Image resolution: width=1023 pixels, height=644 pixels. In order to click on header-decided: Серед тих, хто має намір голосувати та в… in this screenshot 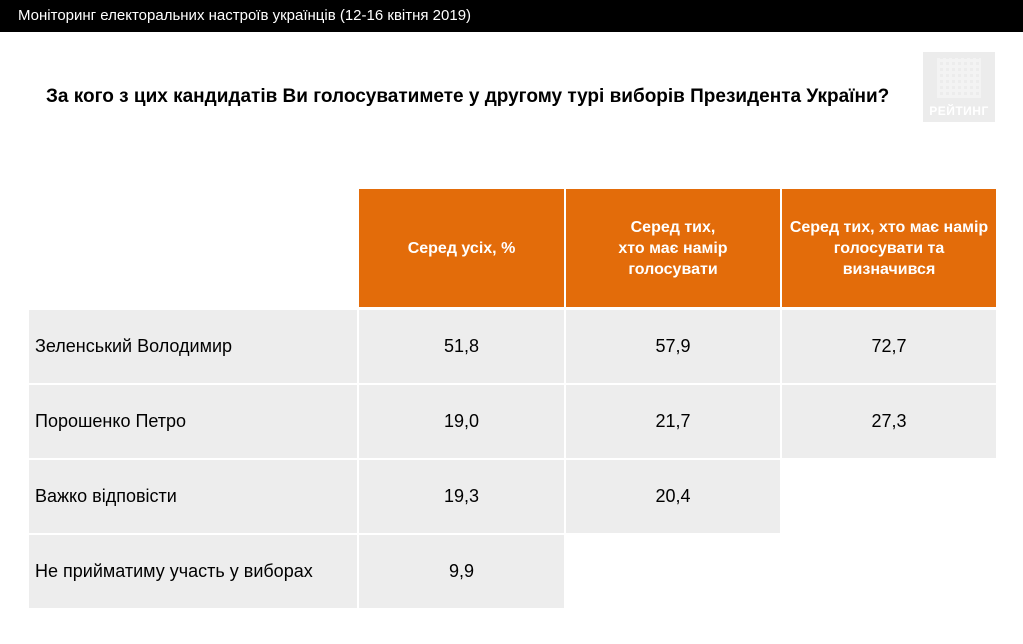, I will do `click(889, 248)`.